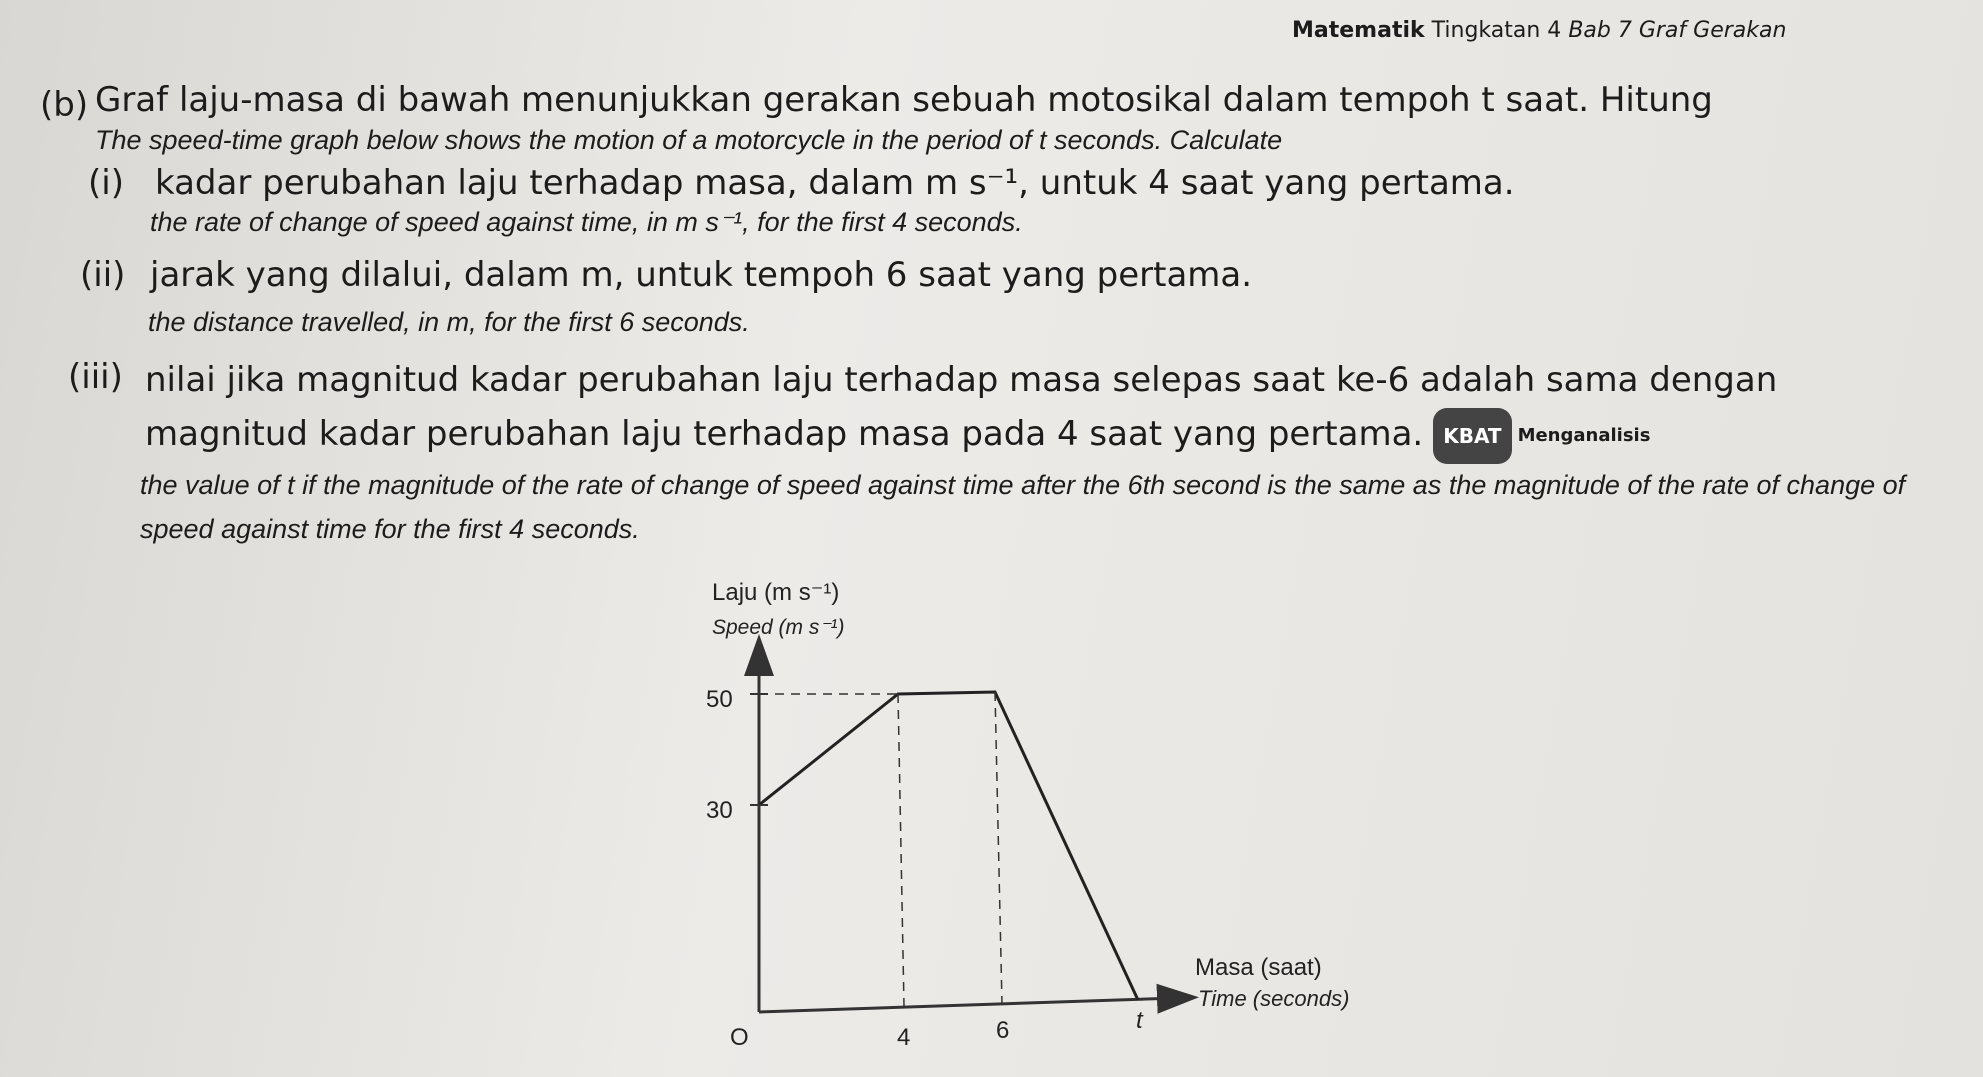 The image size is (1983, 1077). Describe the element at coordinates (1472, 435) in the screenshot. I see `badge: KBAT` at that location.